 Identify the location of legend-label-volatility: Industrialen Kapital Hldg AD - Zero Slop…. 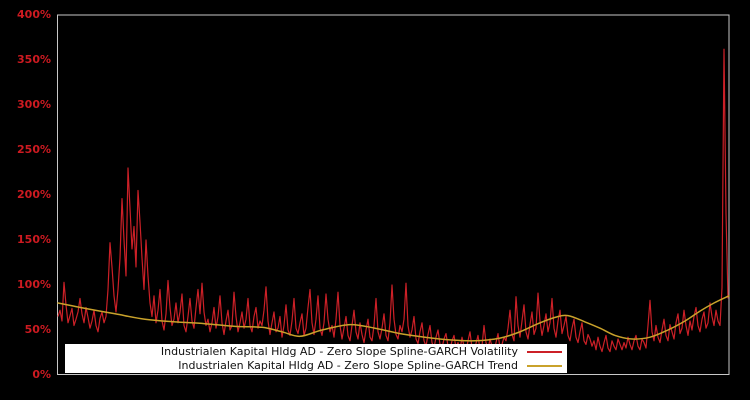
(339, 351).